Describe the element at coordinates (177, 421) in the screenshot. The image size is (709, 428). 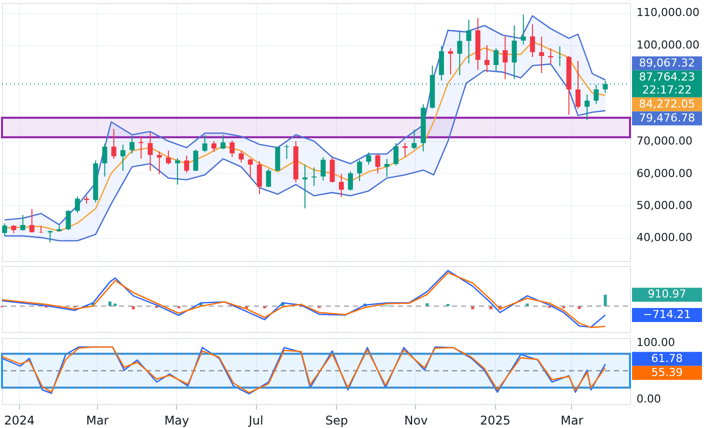
I see `x-tick-label: May` at that location.